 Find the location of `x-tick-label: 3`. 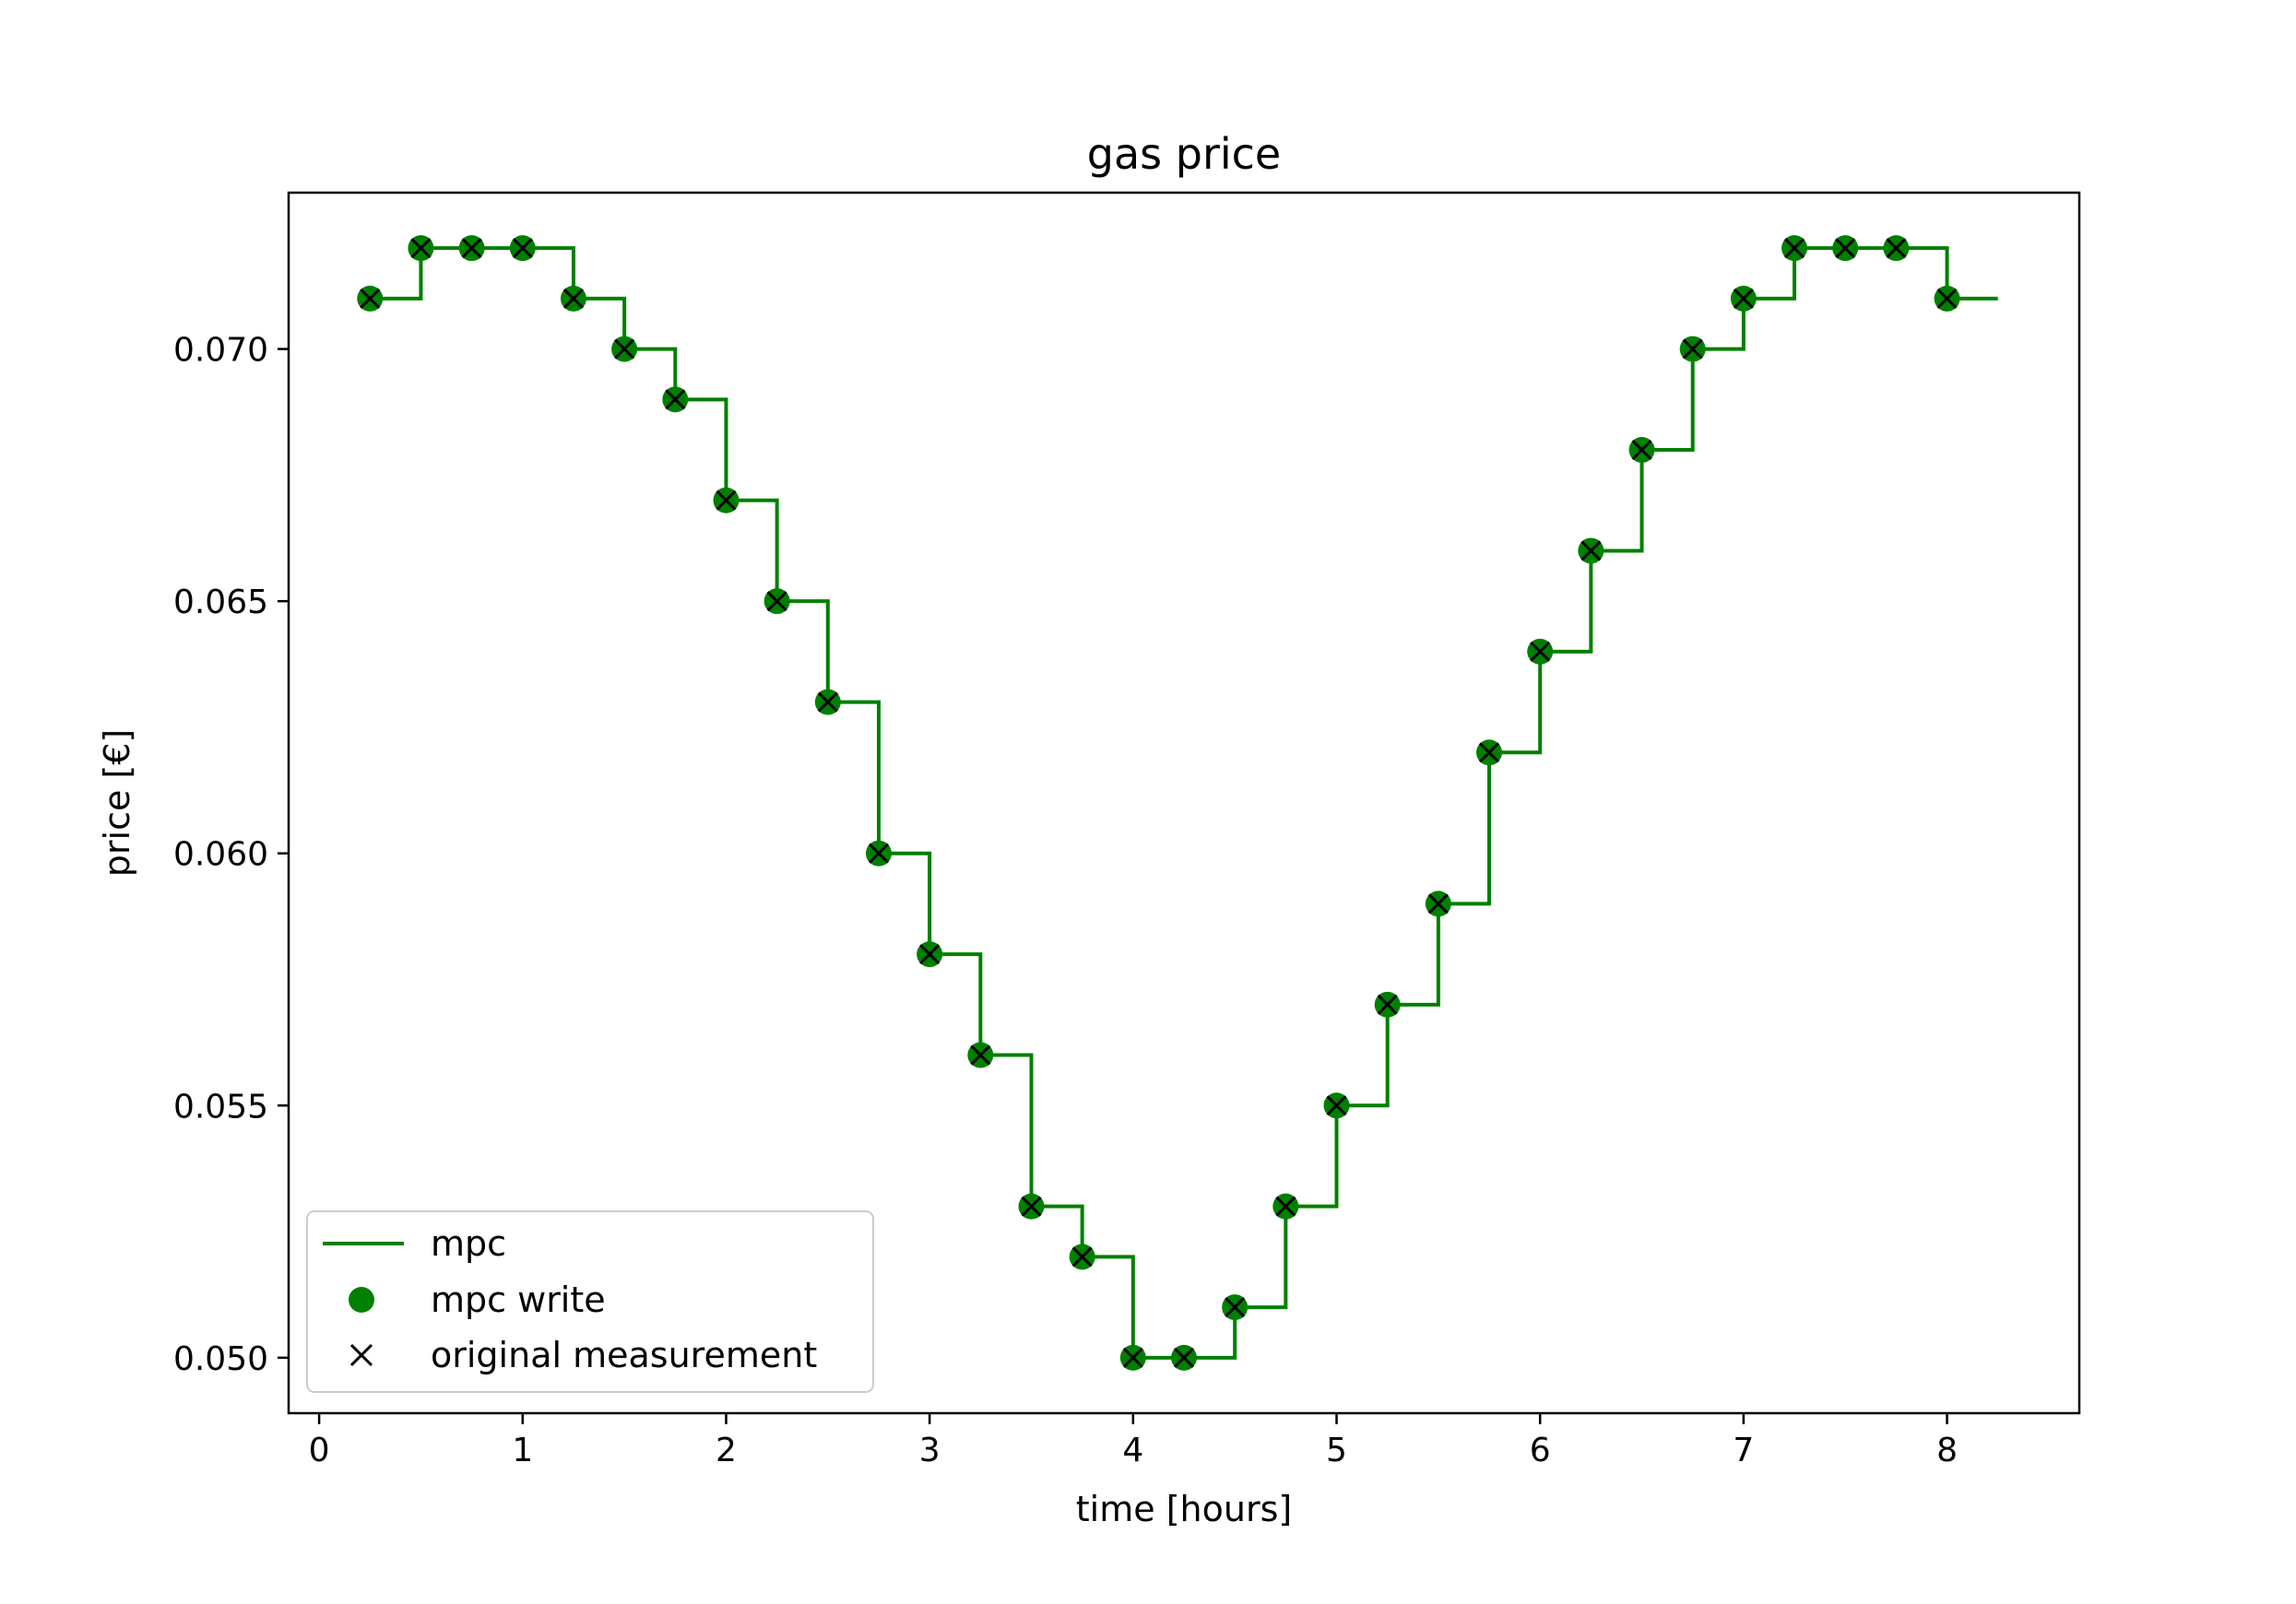

x-tick-label: 3 is located at coordinates (930, 1450).